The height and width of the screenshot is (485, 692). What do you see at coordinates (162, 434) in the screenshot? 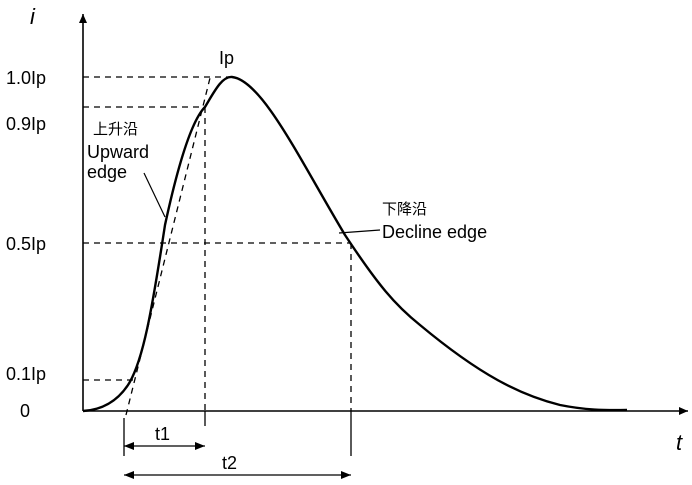
I see `t1-label: t1` at bounding box center [162, 434].